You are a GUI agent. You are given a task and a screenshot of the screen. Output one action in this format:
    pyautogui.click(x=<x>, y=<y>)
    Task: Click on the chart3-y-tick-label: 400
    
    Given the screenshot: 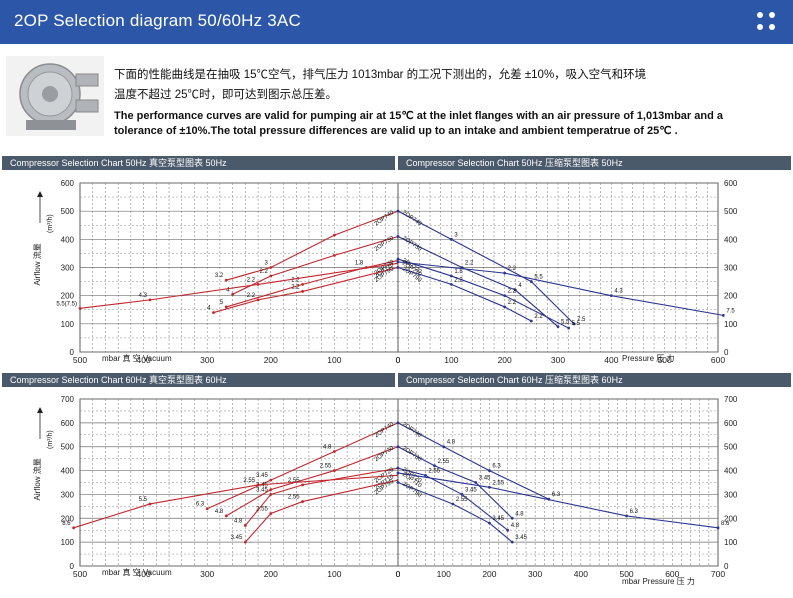 What is the action you would take?
    pyautogui.click(x=731, y=471)
    